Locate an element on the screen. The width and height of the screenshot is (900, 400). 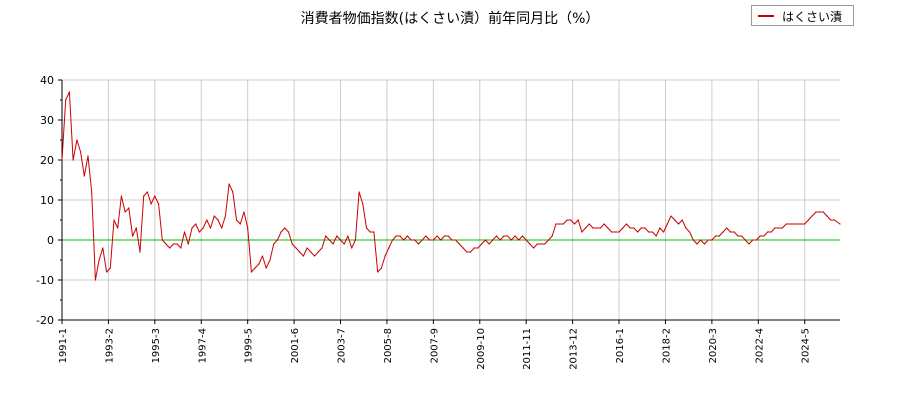
y-tick-label: -10 is located at coordinates (45, 280).